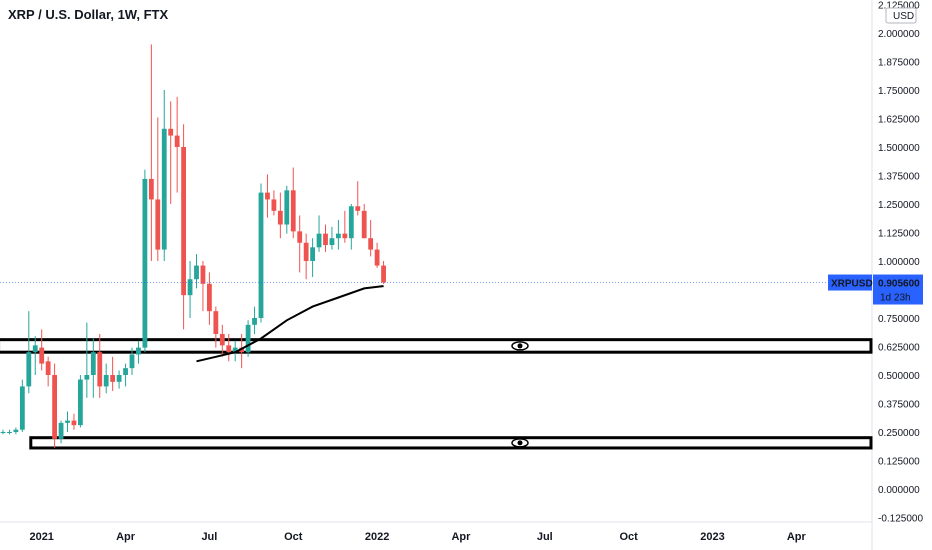  I want to click on y-tick-label: 1.875000, so click(899, 63).